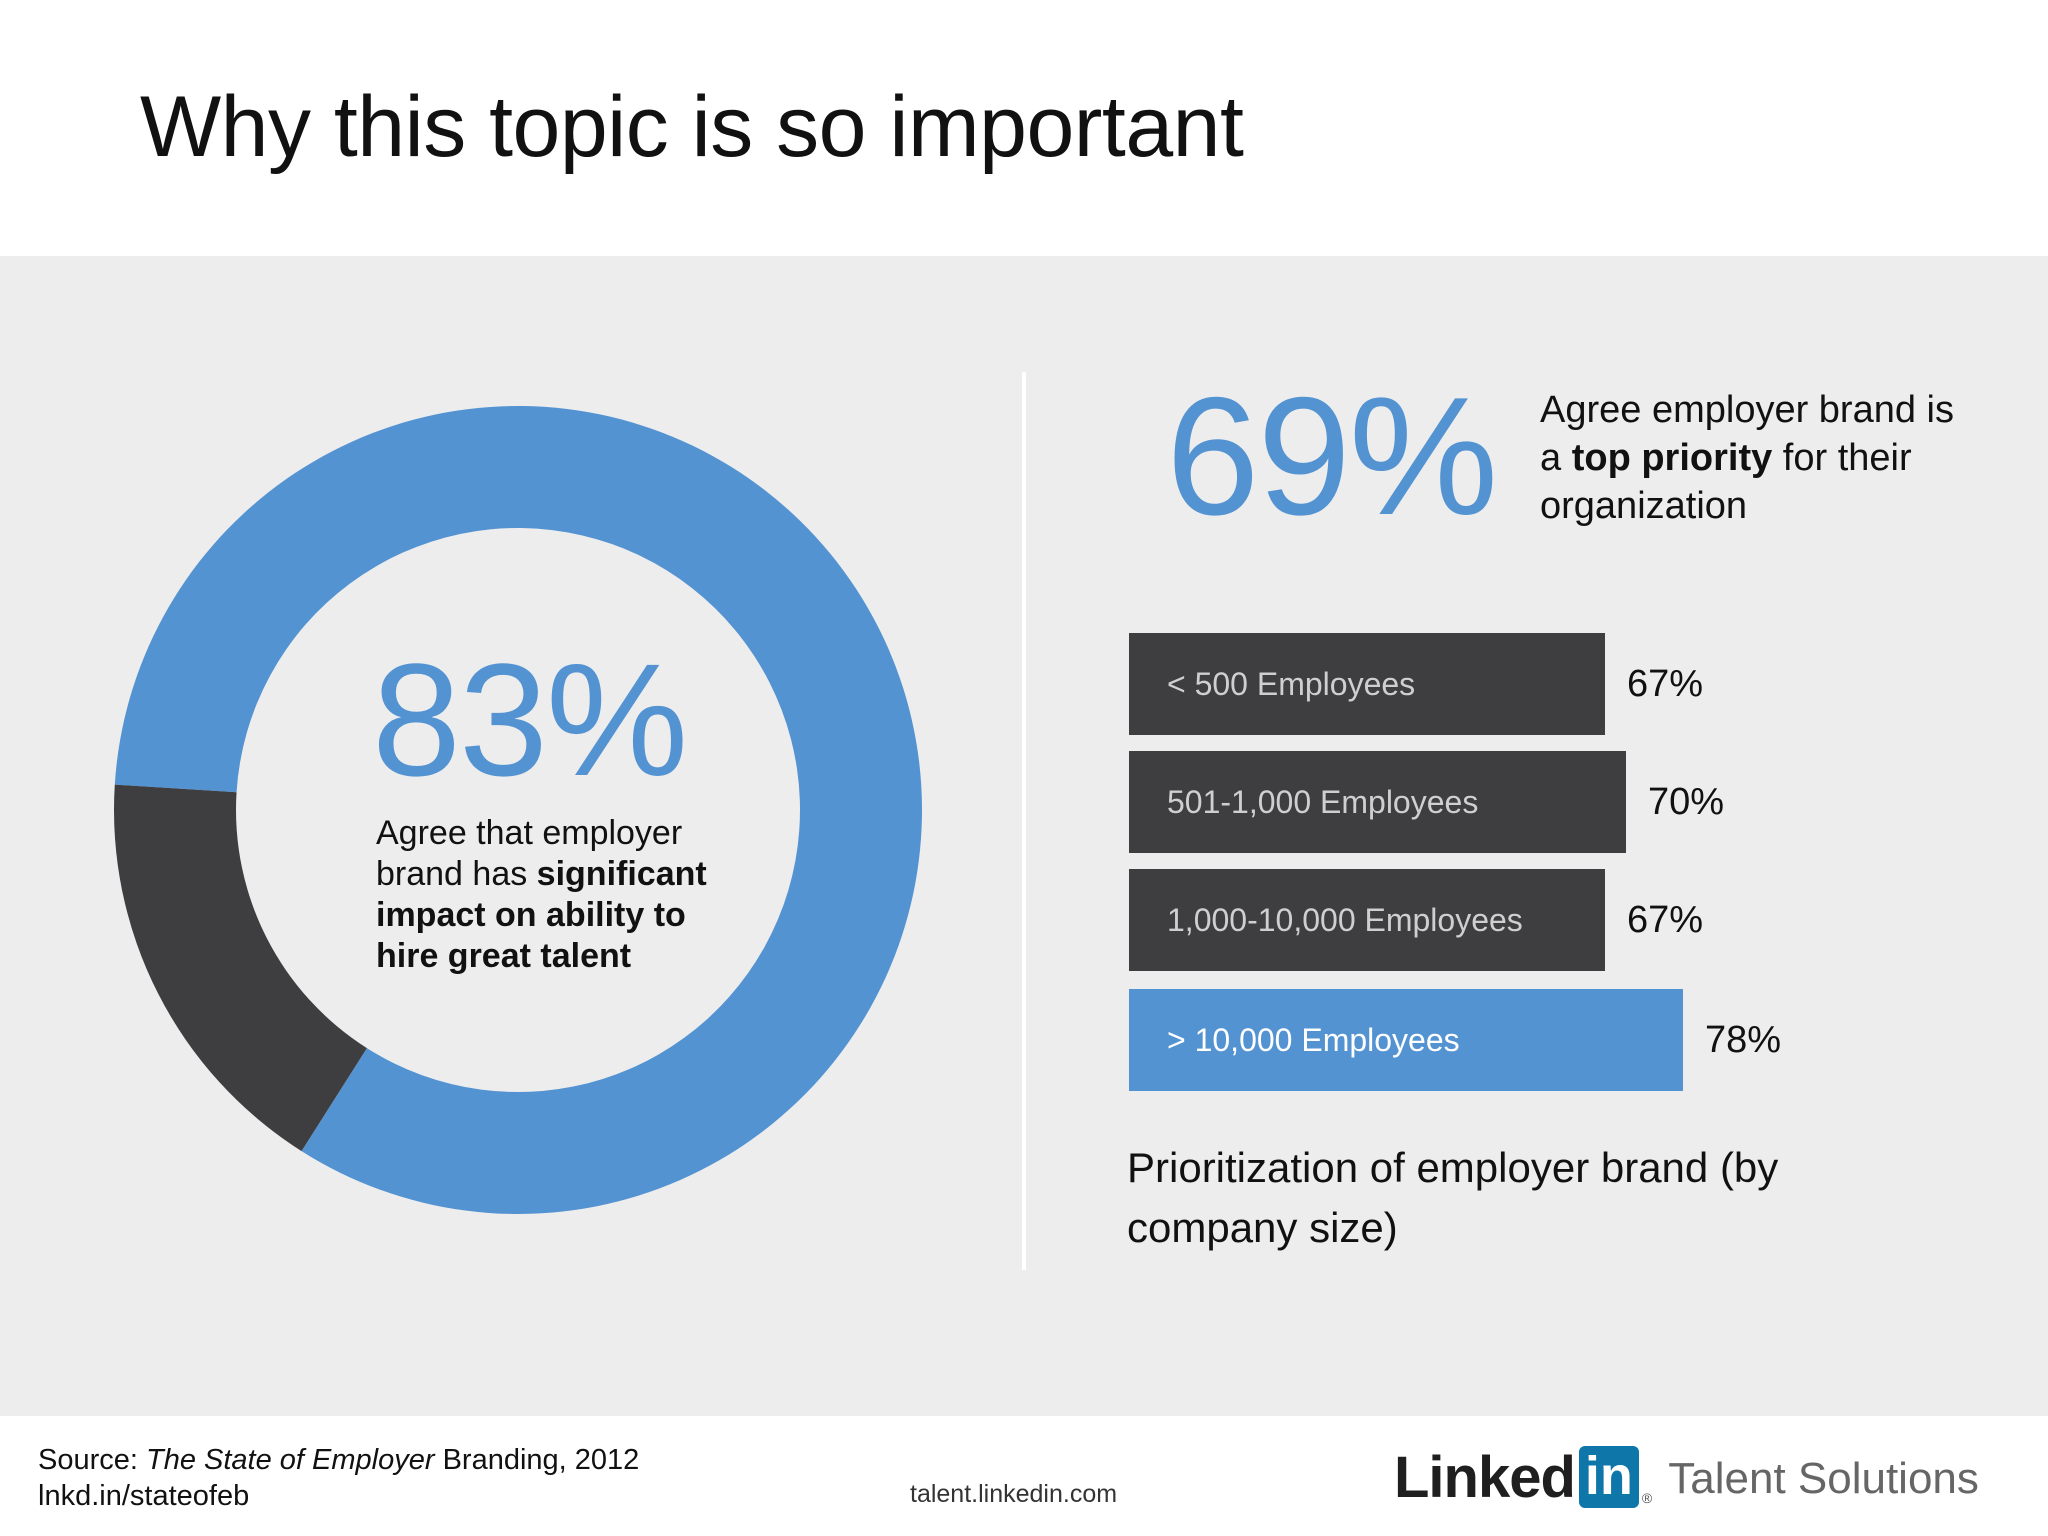 This screenshot has width=2048, height=1536. Describe the element at coordinates (1485, 1477) in the screenshot. I see `logo-linked-text: Linked` at that location.